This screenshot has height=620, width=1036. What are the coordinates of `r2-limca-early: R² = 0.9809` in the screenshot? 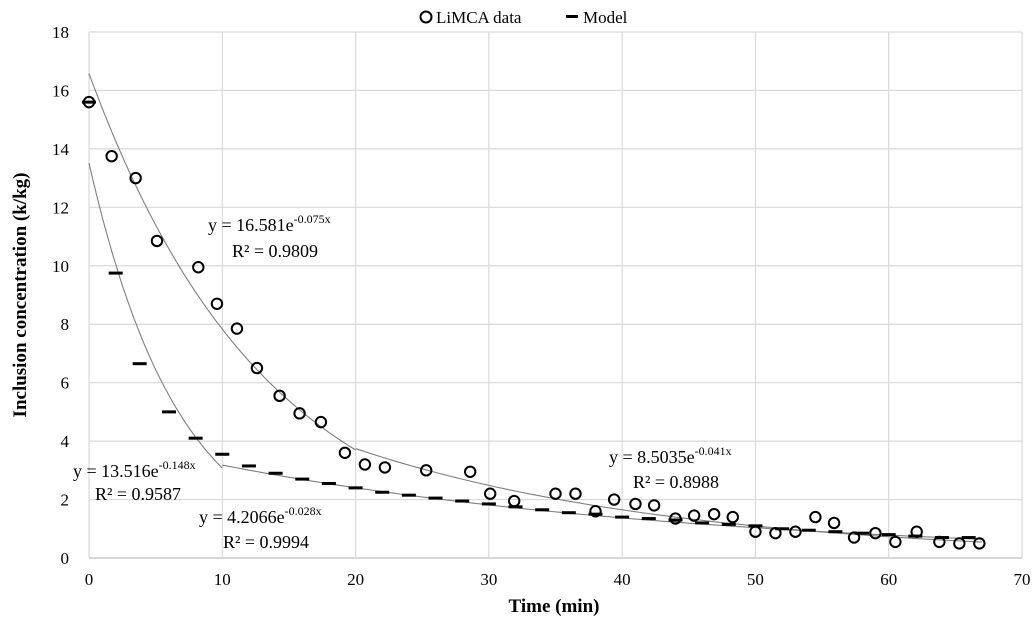 It's located at (275, 251).